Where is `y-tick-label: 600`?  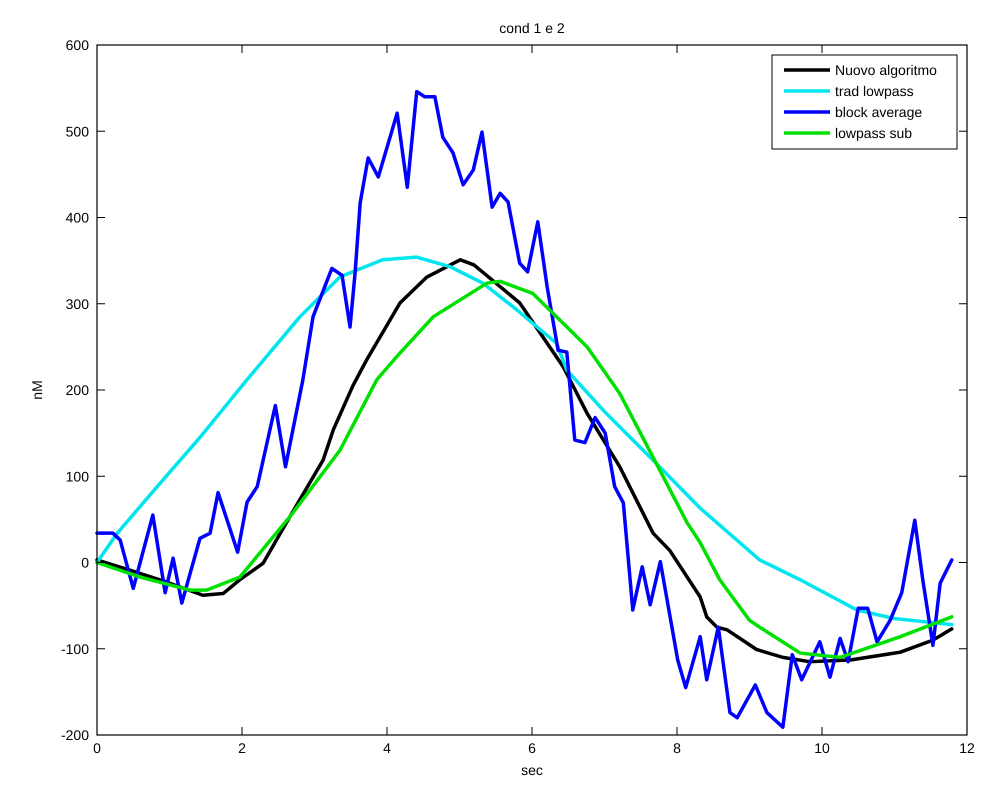 y-tick-label: 600 is located at coordinates (78, 45).